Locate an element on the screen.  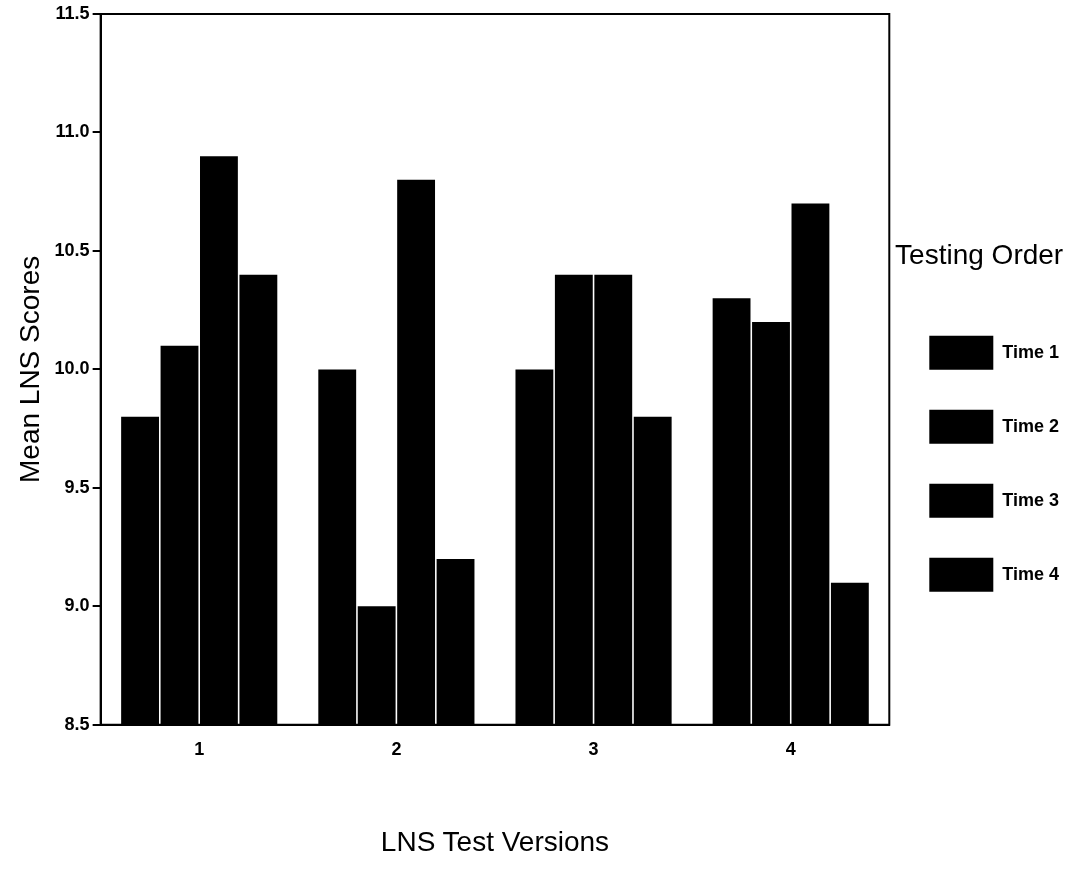
y-tick-label: 9.0 is located at coordinates (77, 605).